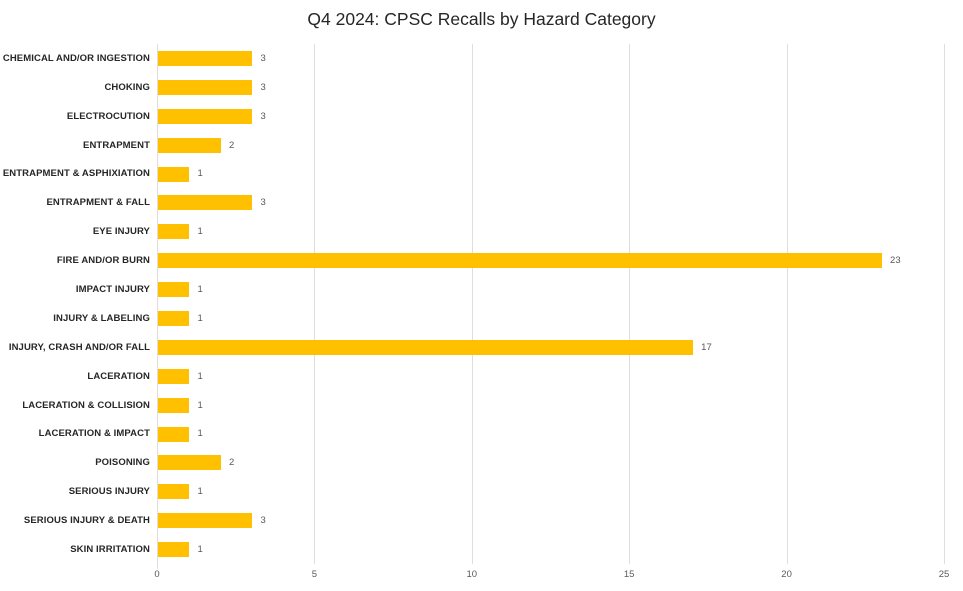 The image size is (963, 591). What do you see at coordinates (108, 116) in the screenshot?
I see `category-label: ELECTROCUTION` at bounding box center [108, 116].